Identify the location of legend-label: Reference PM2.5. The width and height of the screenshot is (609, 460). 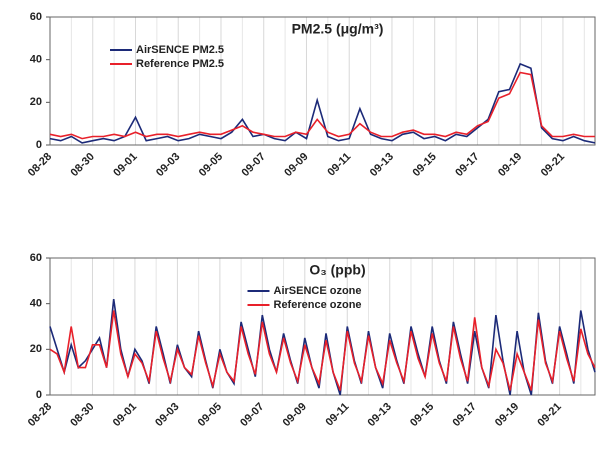
(180, 64).